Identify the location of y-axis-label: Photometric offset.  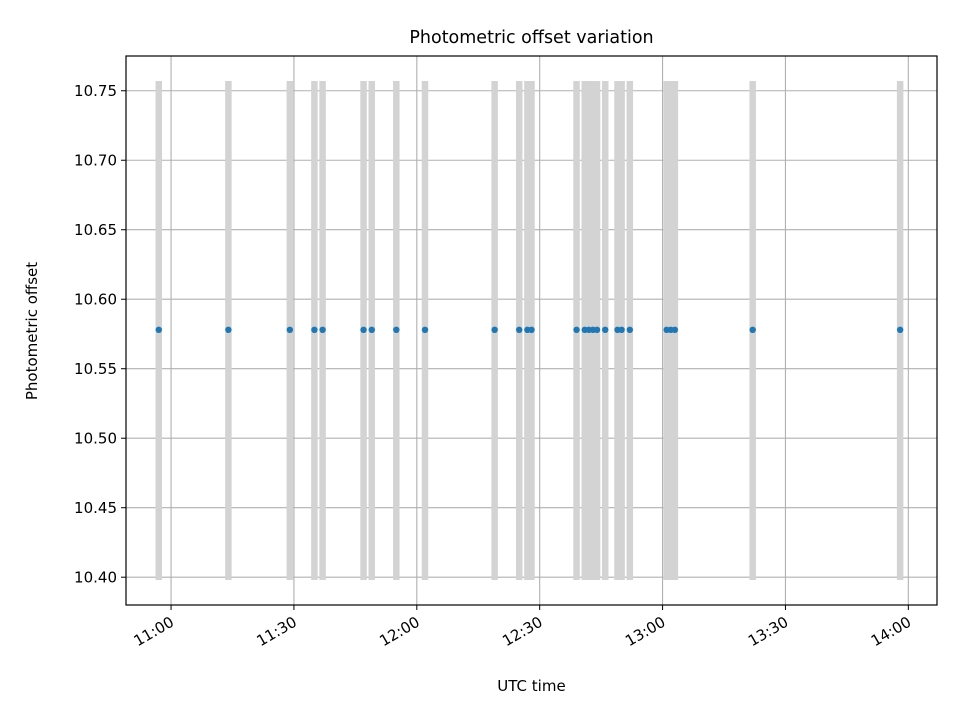
(32, 331).